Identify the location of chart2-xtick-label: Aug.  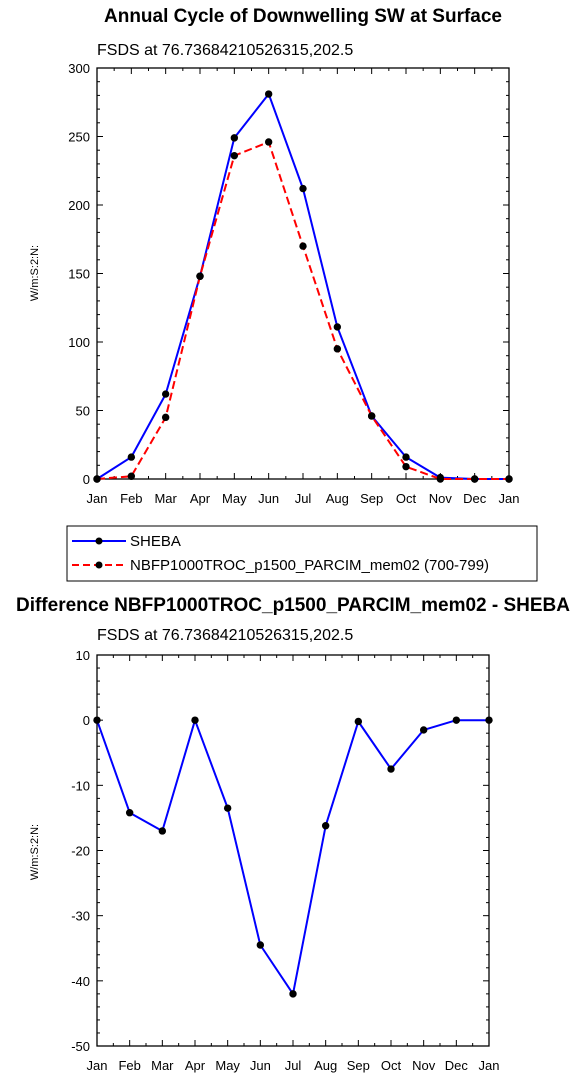
(325, 1065).